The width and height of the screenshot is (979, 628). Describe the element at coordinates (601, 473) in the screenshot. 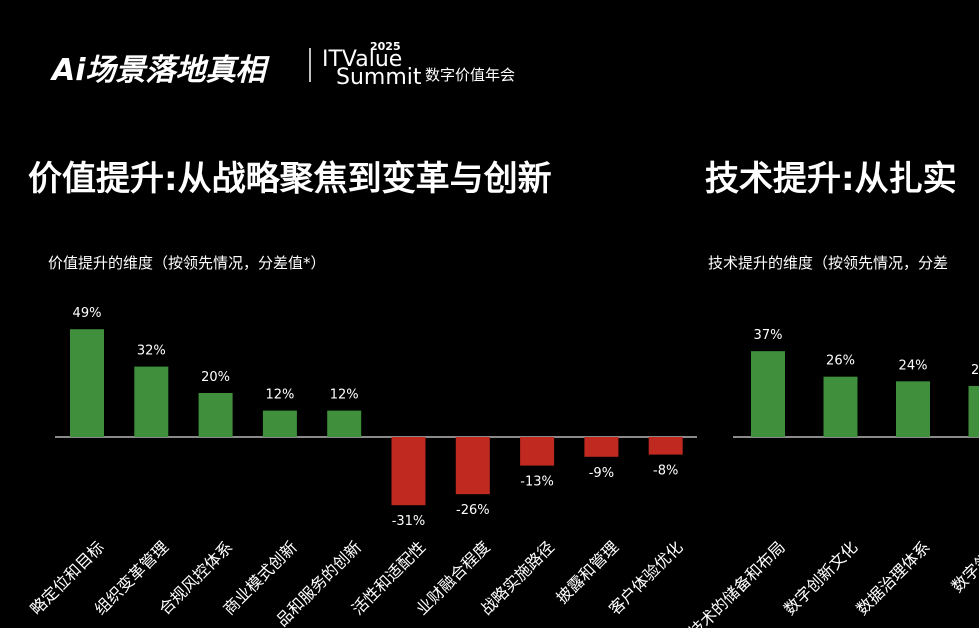

I see `value-label: -9%` at that location.